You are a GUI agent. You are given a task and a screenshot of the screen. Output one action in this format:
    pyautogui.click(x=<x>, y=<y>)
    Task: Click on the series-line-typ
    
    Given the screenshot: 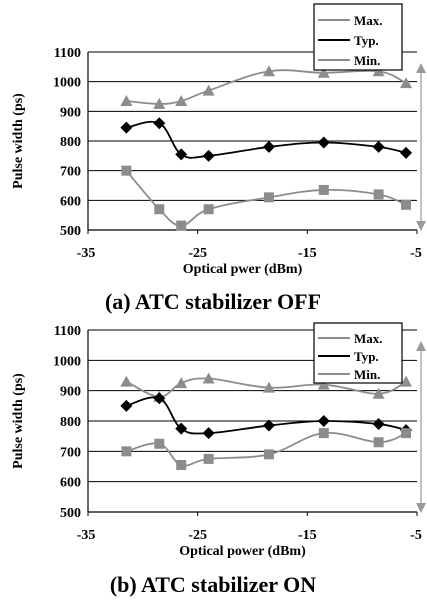 What is the action you would take?
    pyautogui.click(x=266, y=139)
    